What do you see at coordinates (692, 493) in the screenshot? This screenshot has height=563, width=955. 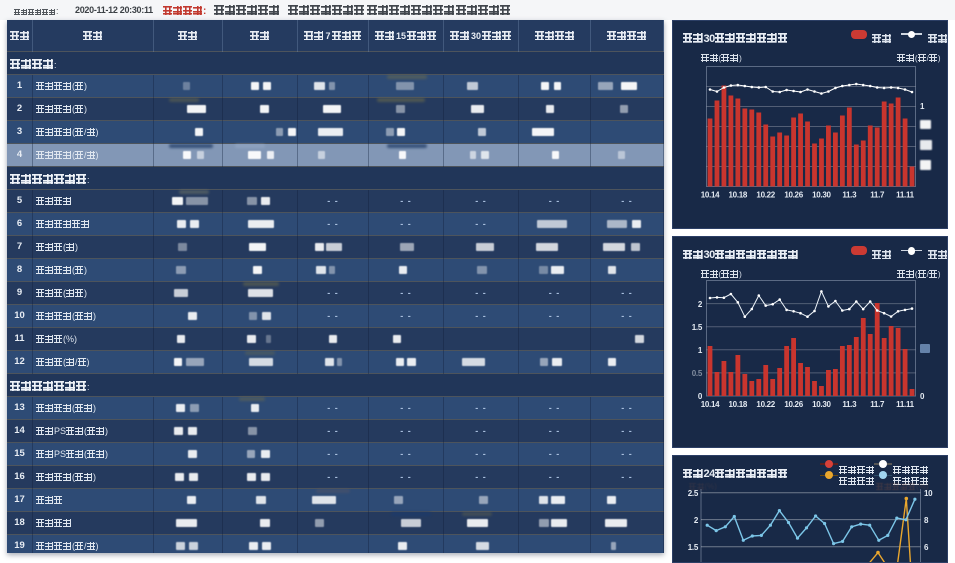 I see `svg-text: 2.5` at bounding box center [692, 493].